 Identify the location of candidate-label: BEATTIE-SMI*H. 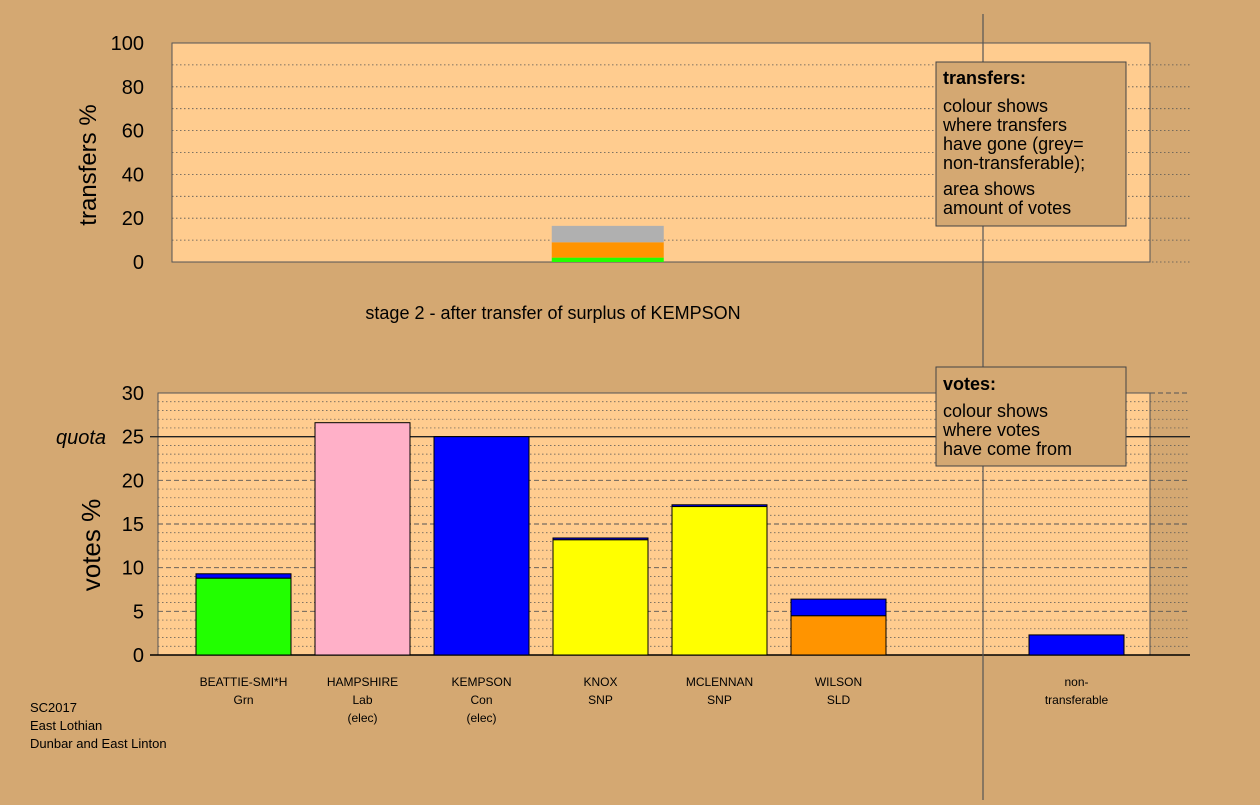
(244, 682).